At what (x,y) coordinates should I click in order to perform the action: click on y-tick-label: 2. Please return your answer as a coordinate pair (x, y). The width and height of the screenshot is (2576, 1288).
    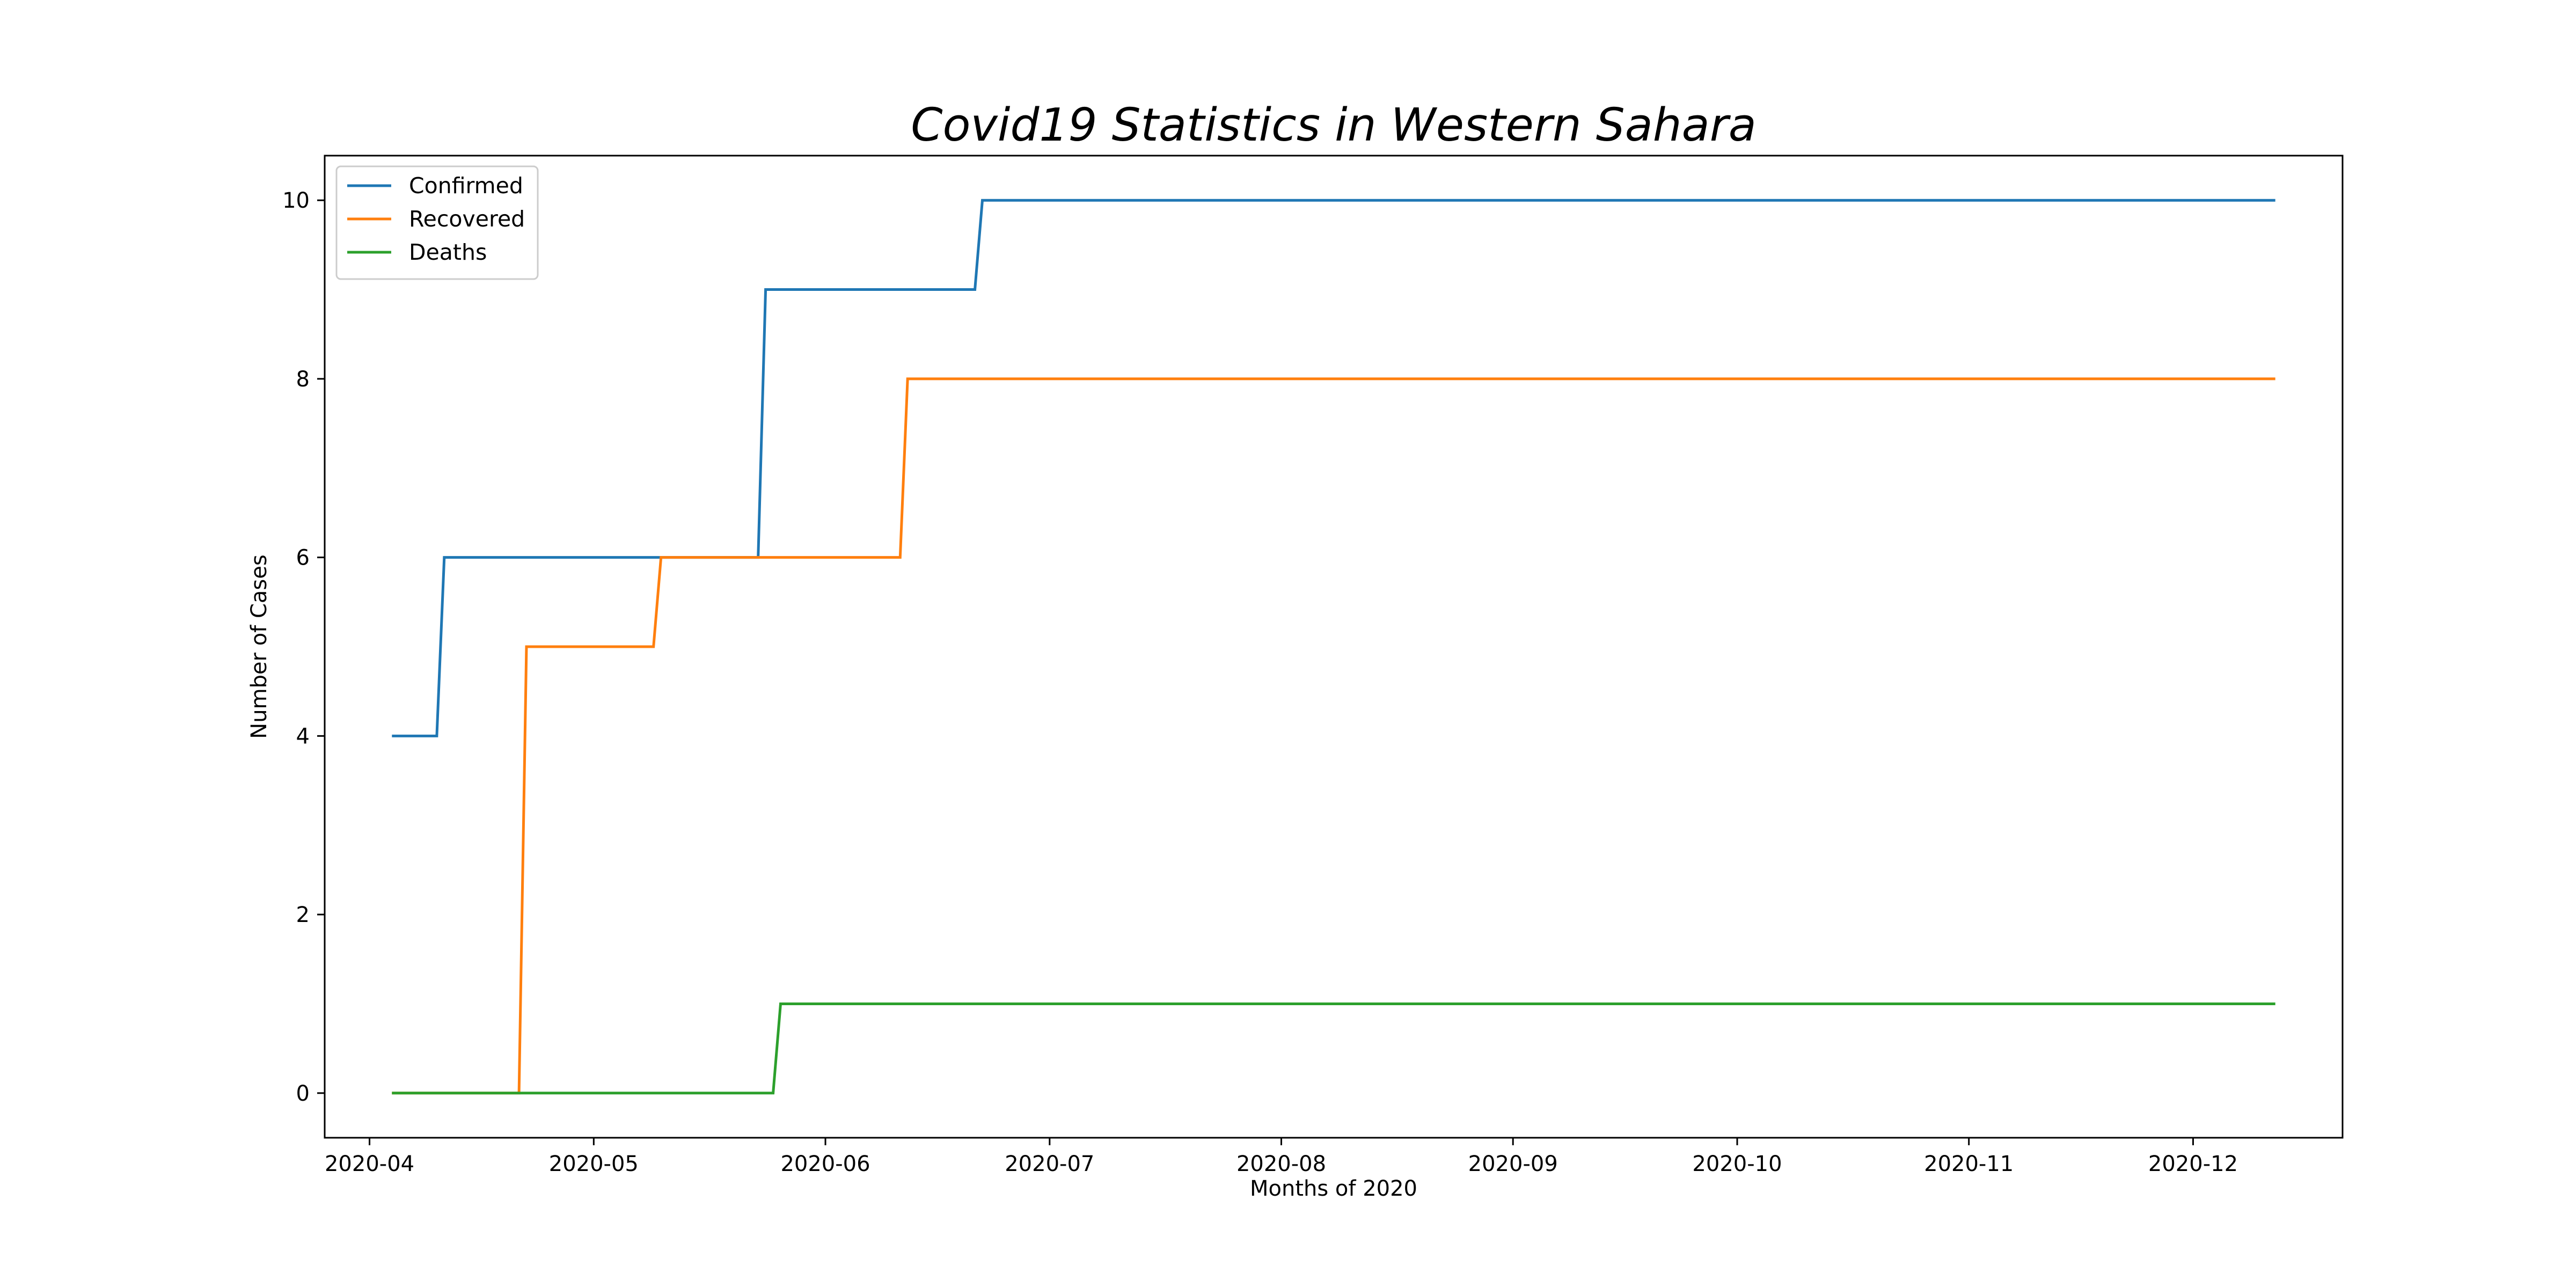
    Looking at the image, I should click on (303, 915).